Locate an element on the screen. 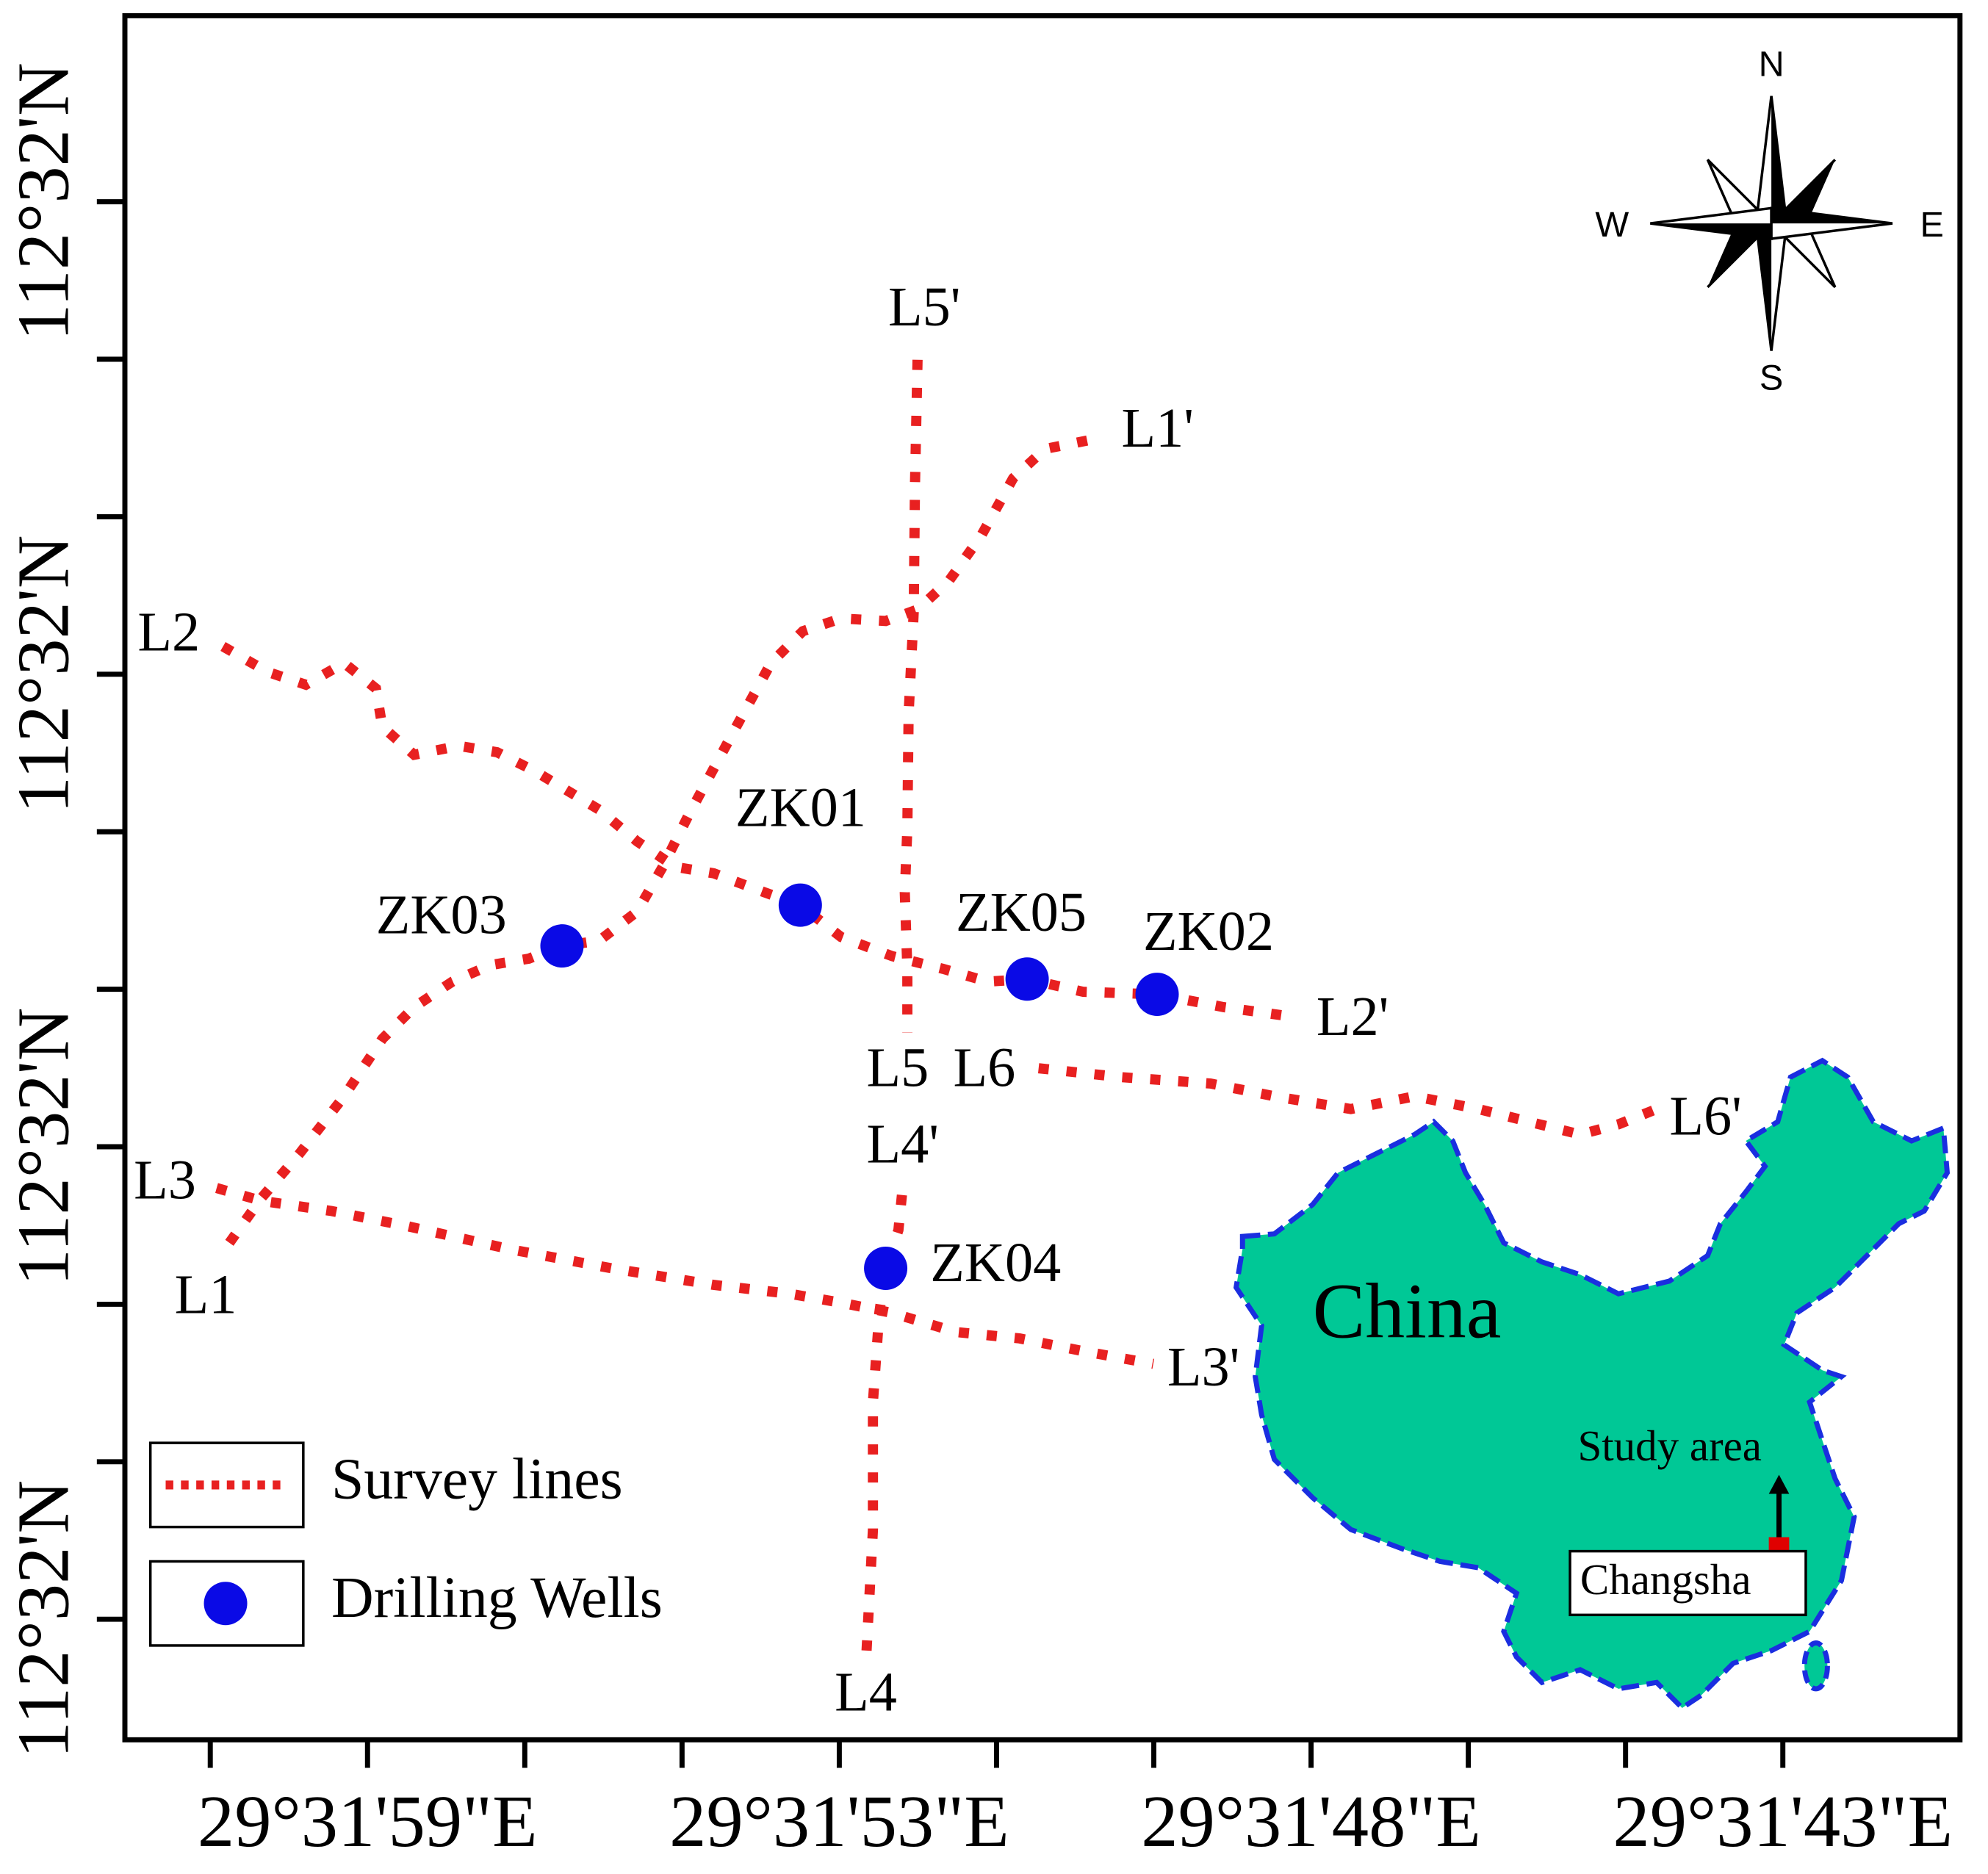 The width and height of the screenshot is (1988, 1874). compass-n: N is located at coordinates (1771, 65).